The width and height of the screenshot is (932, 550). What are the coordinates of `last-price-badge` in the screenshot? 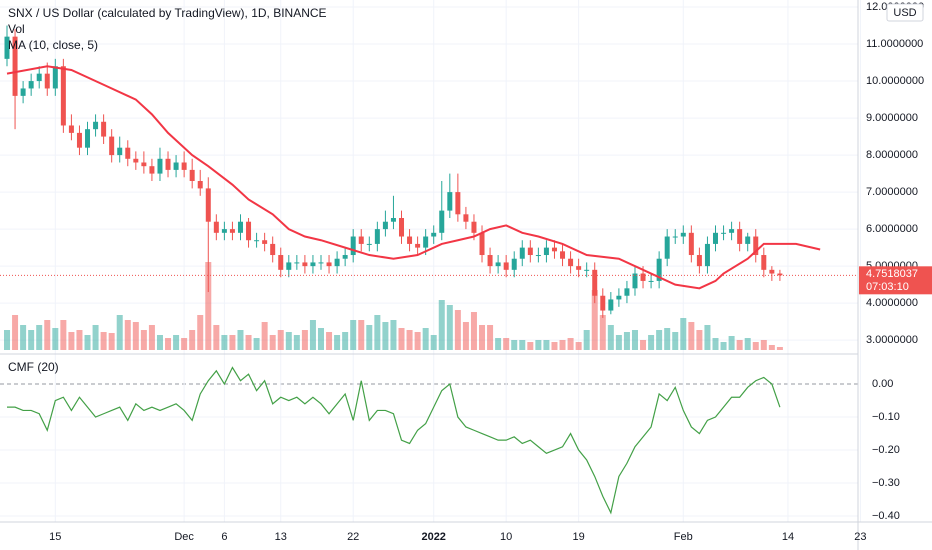 It's located at (895, 280).